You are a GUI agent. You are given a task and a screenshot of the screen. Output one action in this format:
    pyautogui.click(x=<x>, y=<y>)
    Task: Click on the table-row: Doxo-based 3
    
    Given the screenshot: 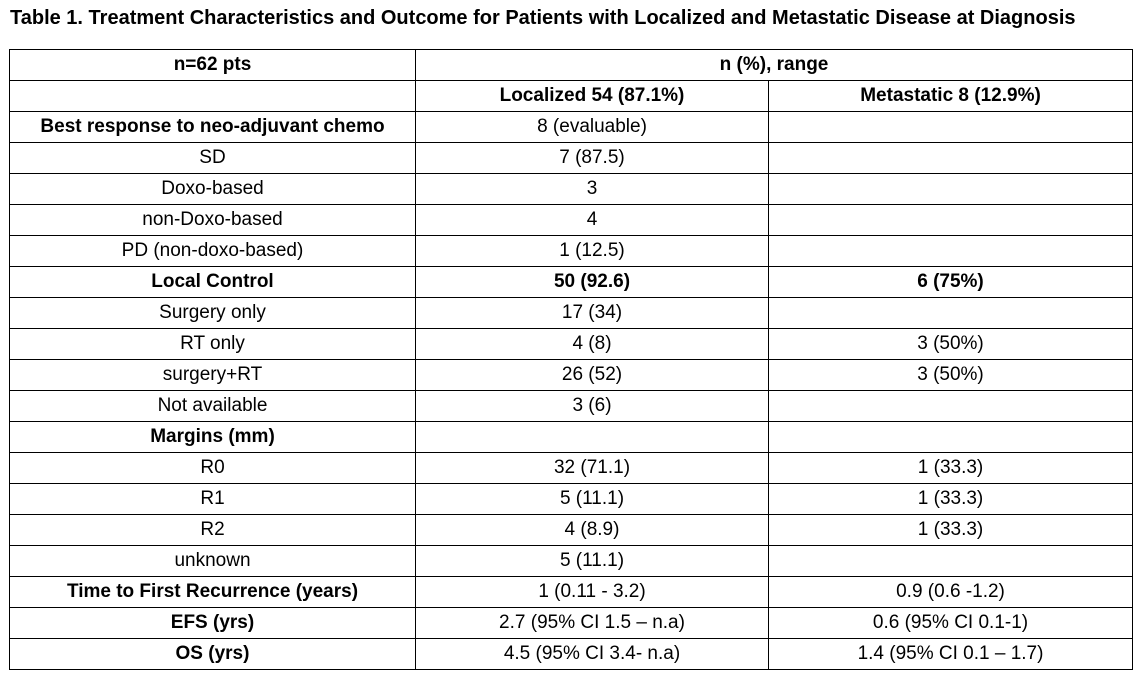 What is the action you would take?
    pyautogui.click(x=571, y=189)
    